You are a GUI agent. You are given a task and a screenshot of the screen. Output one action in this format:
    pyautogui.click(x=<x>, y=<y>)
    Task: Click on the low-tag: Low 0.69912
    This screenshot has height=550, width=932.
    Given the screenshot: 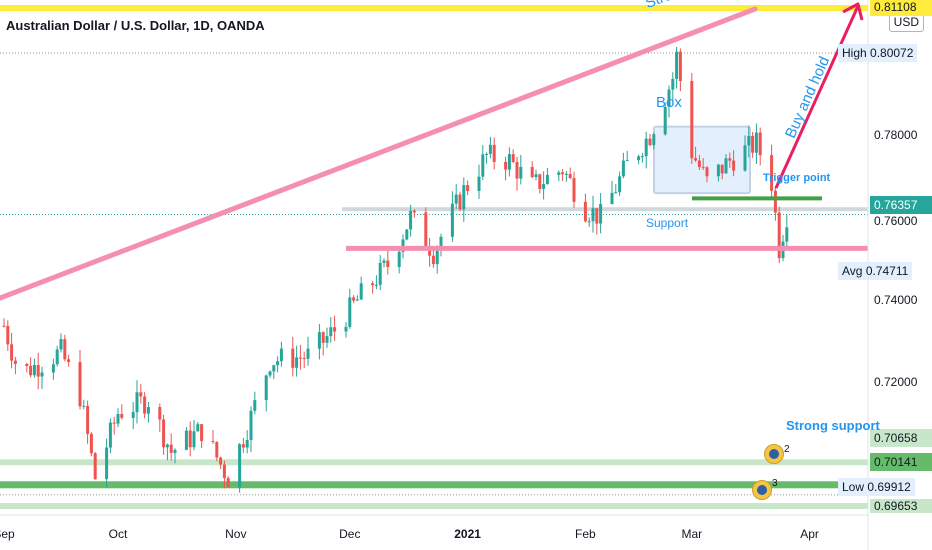 What is the action you would take?
    pyautogui.click(x=876, y=487)
    